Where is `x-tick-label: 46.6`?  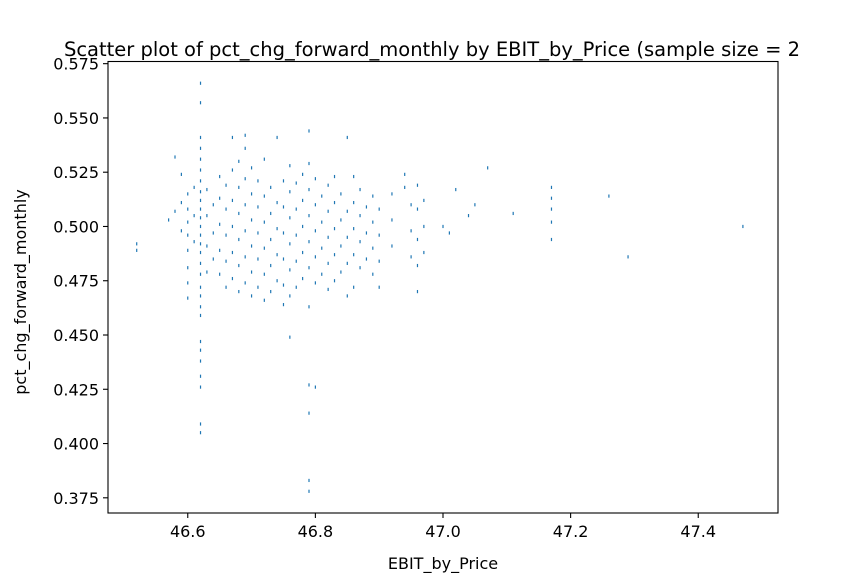
x-tick-label: 46.6 is located at coordinates (188, 531).